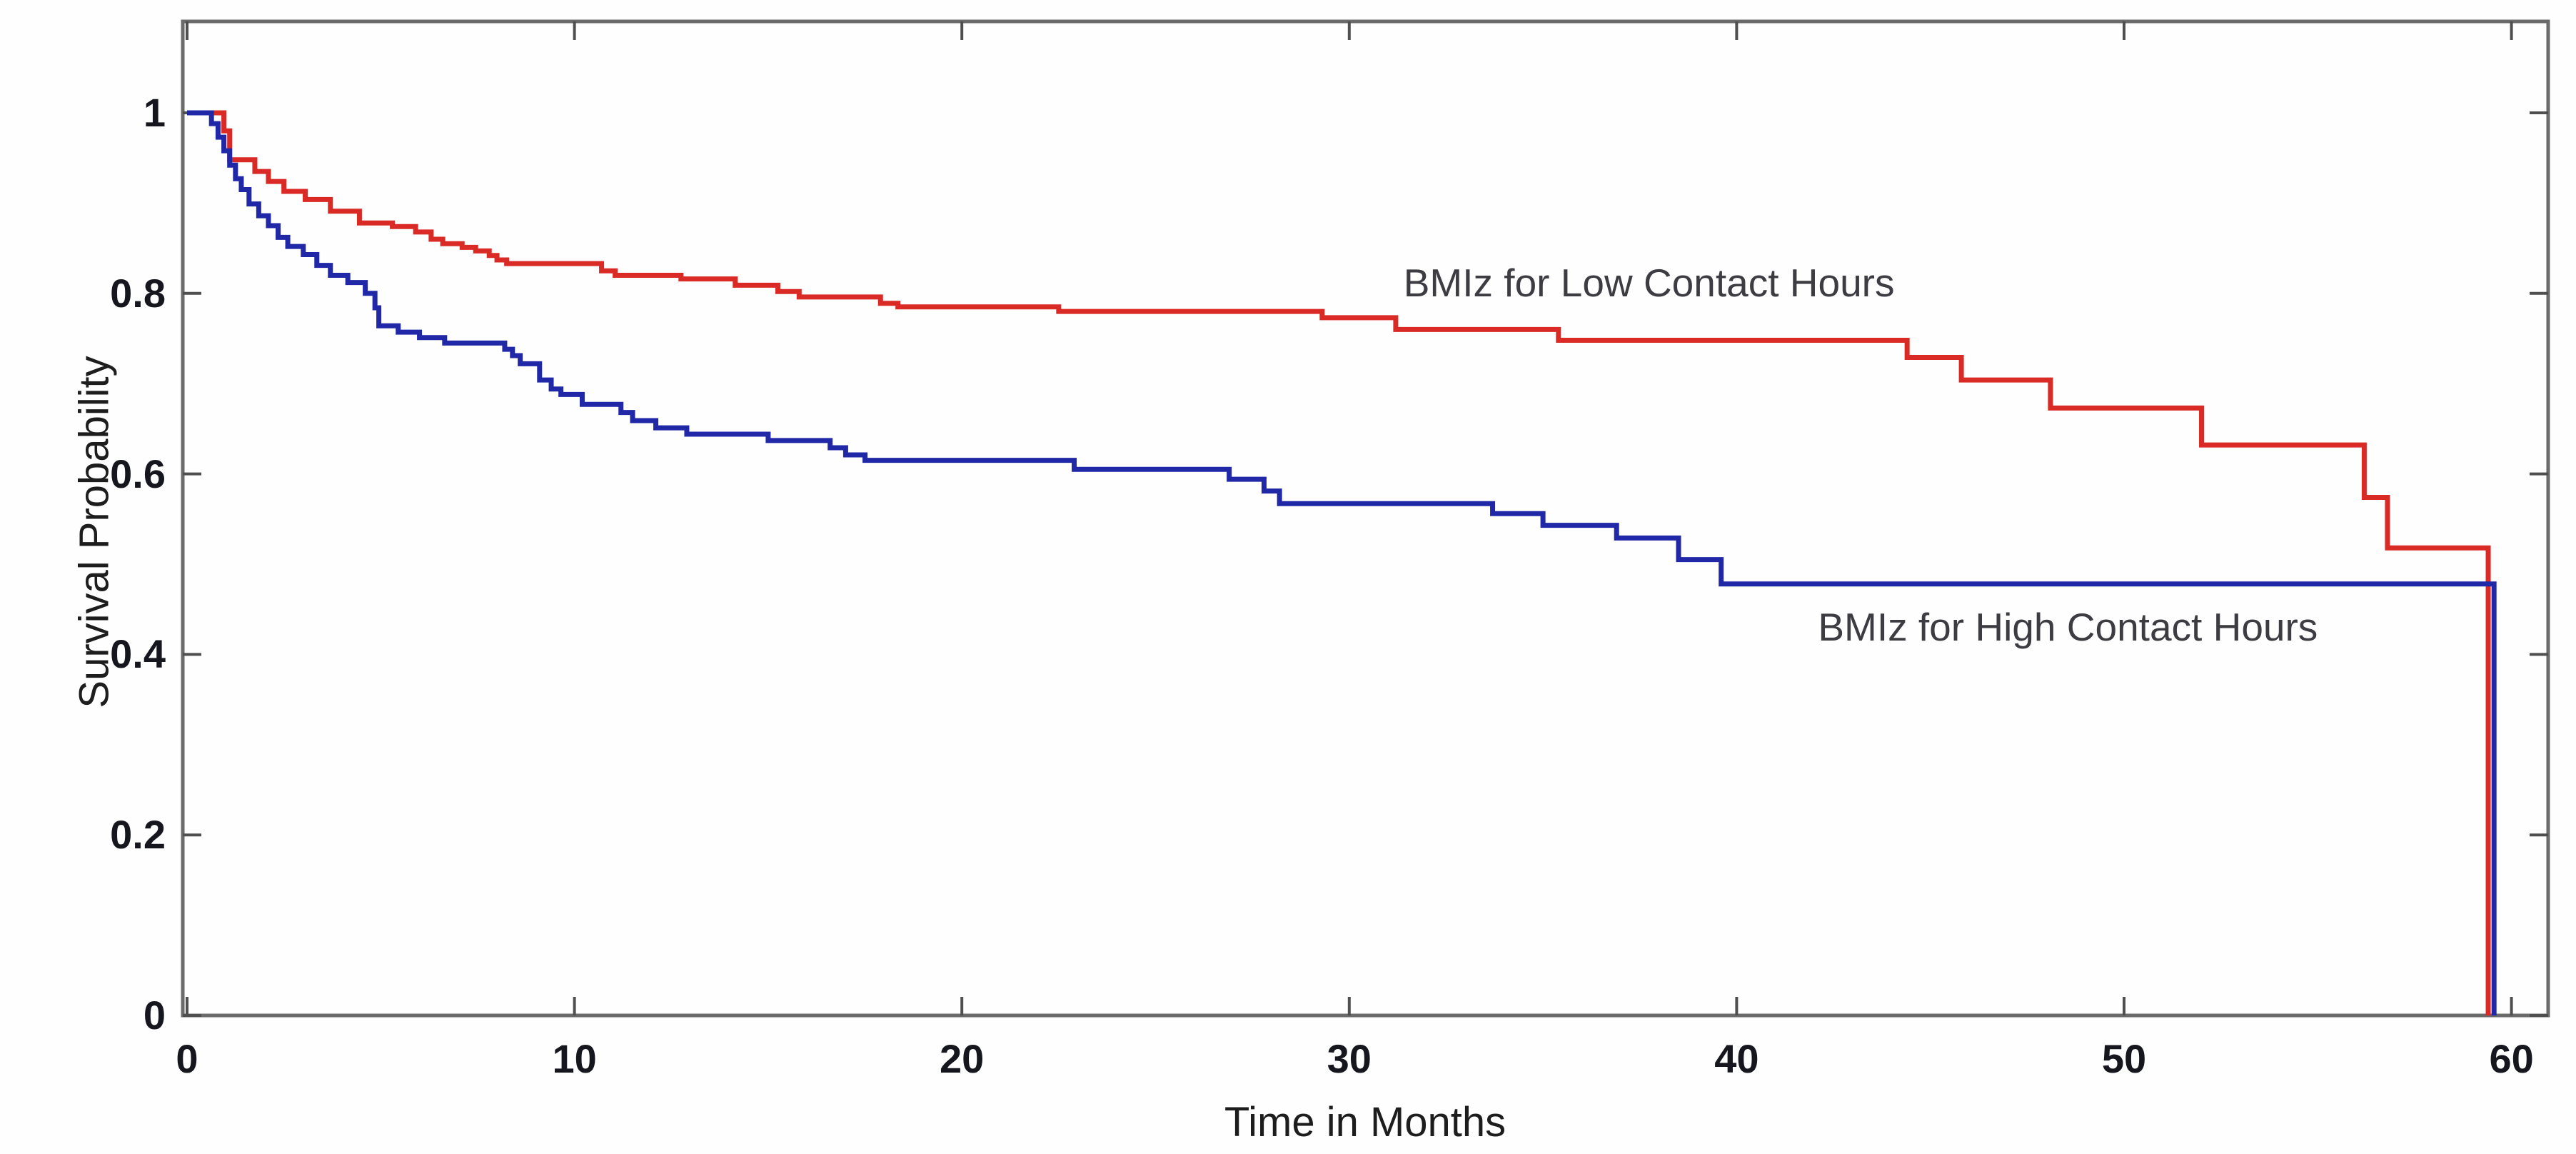 This screenshot has height=1154, width=2576. Describe the element at coordinates (2124, 1058) in the screenshot. I see `x-tick-label: 50` at that location.